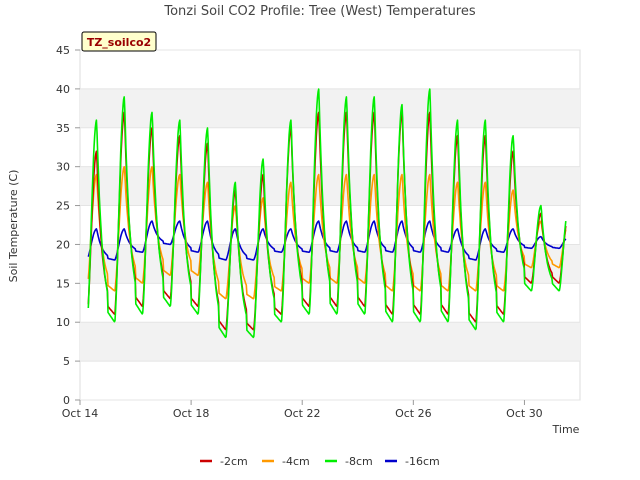 The image size is (640, 480). Describe the element at coordinates (191, 413) in the screenshot. I see `x-tick-label: Oct 18` at that location.